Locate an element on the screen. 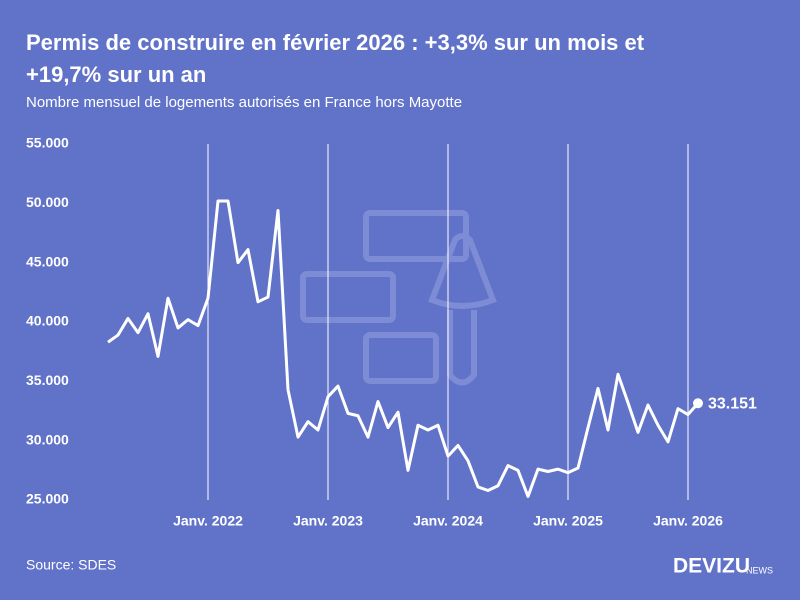 Image resolution: width=800 pixels, height=600 pixels. y-tick-label: 35.000 is located at coordinates (47, 380).